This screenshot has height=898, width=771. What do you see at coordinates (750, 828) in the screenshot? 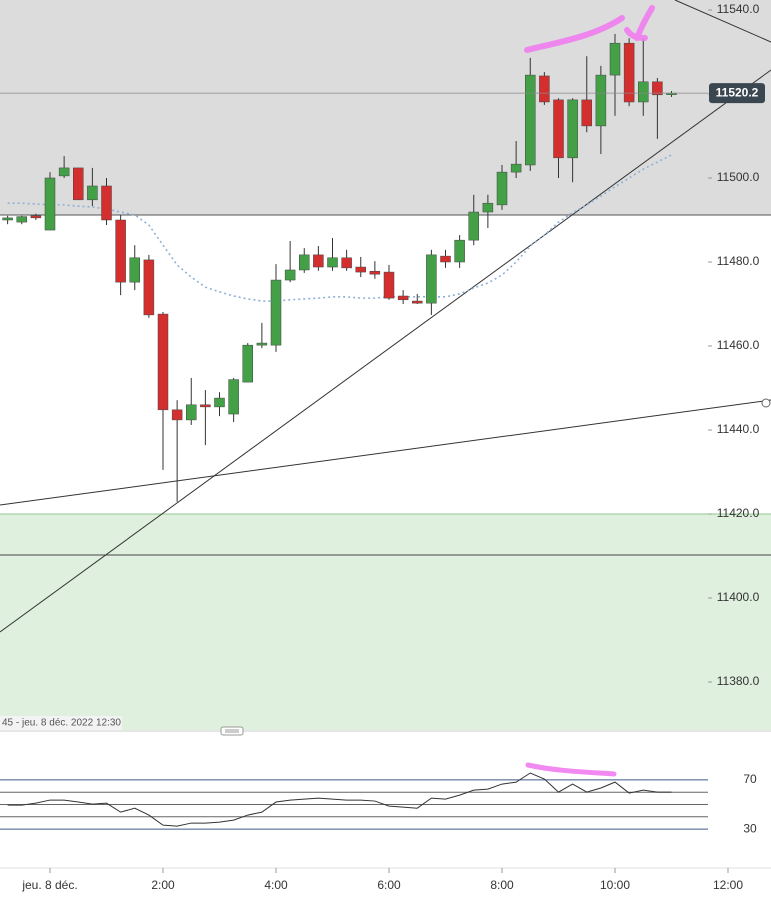
I see `y-tick-label: 30` at bounding box center [750, 828].